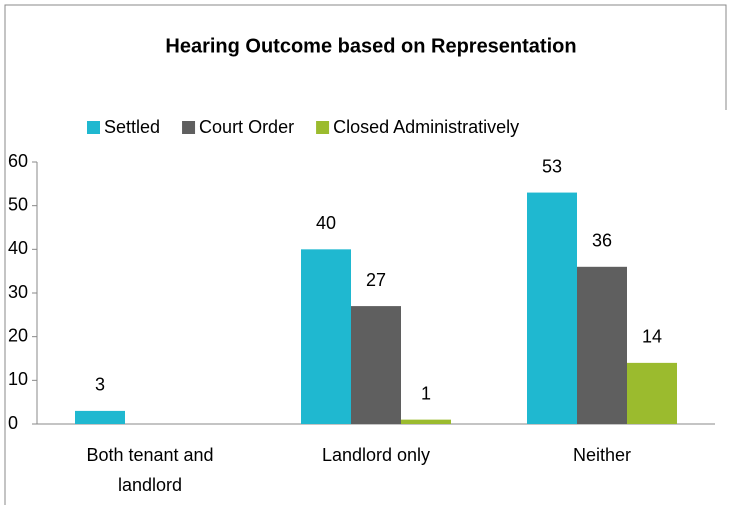 The width and height of the screenshot is (732, 505). What do you see at coordinates (18, 292) in the screenshot?
I see `y-tick-label: 30` at bounding box center [18, 292].